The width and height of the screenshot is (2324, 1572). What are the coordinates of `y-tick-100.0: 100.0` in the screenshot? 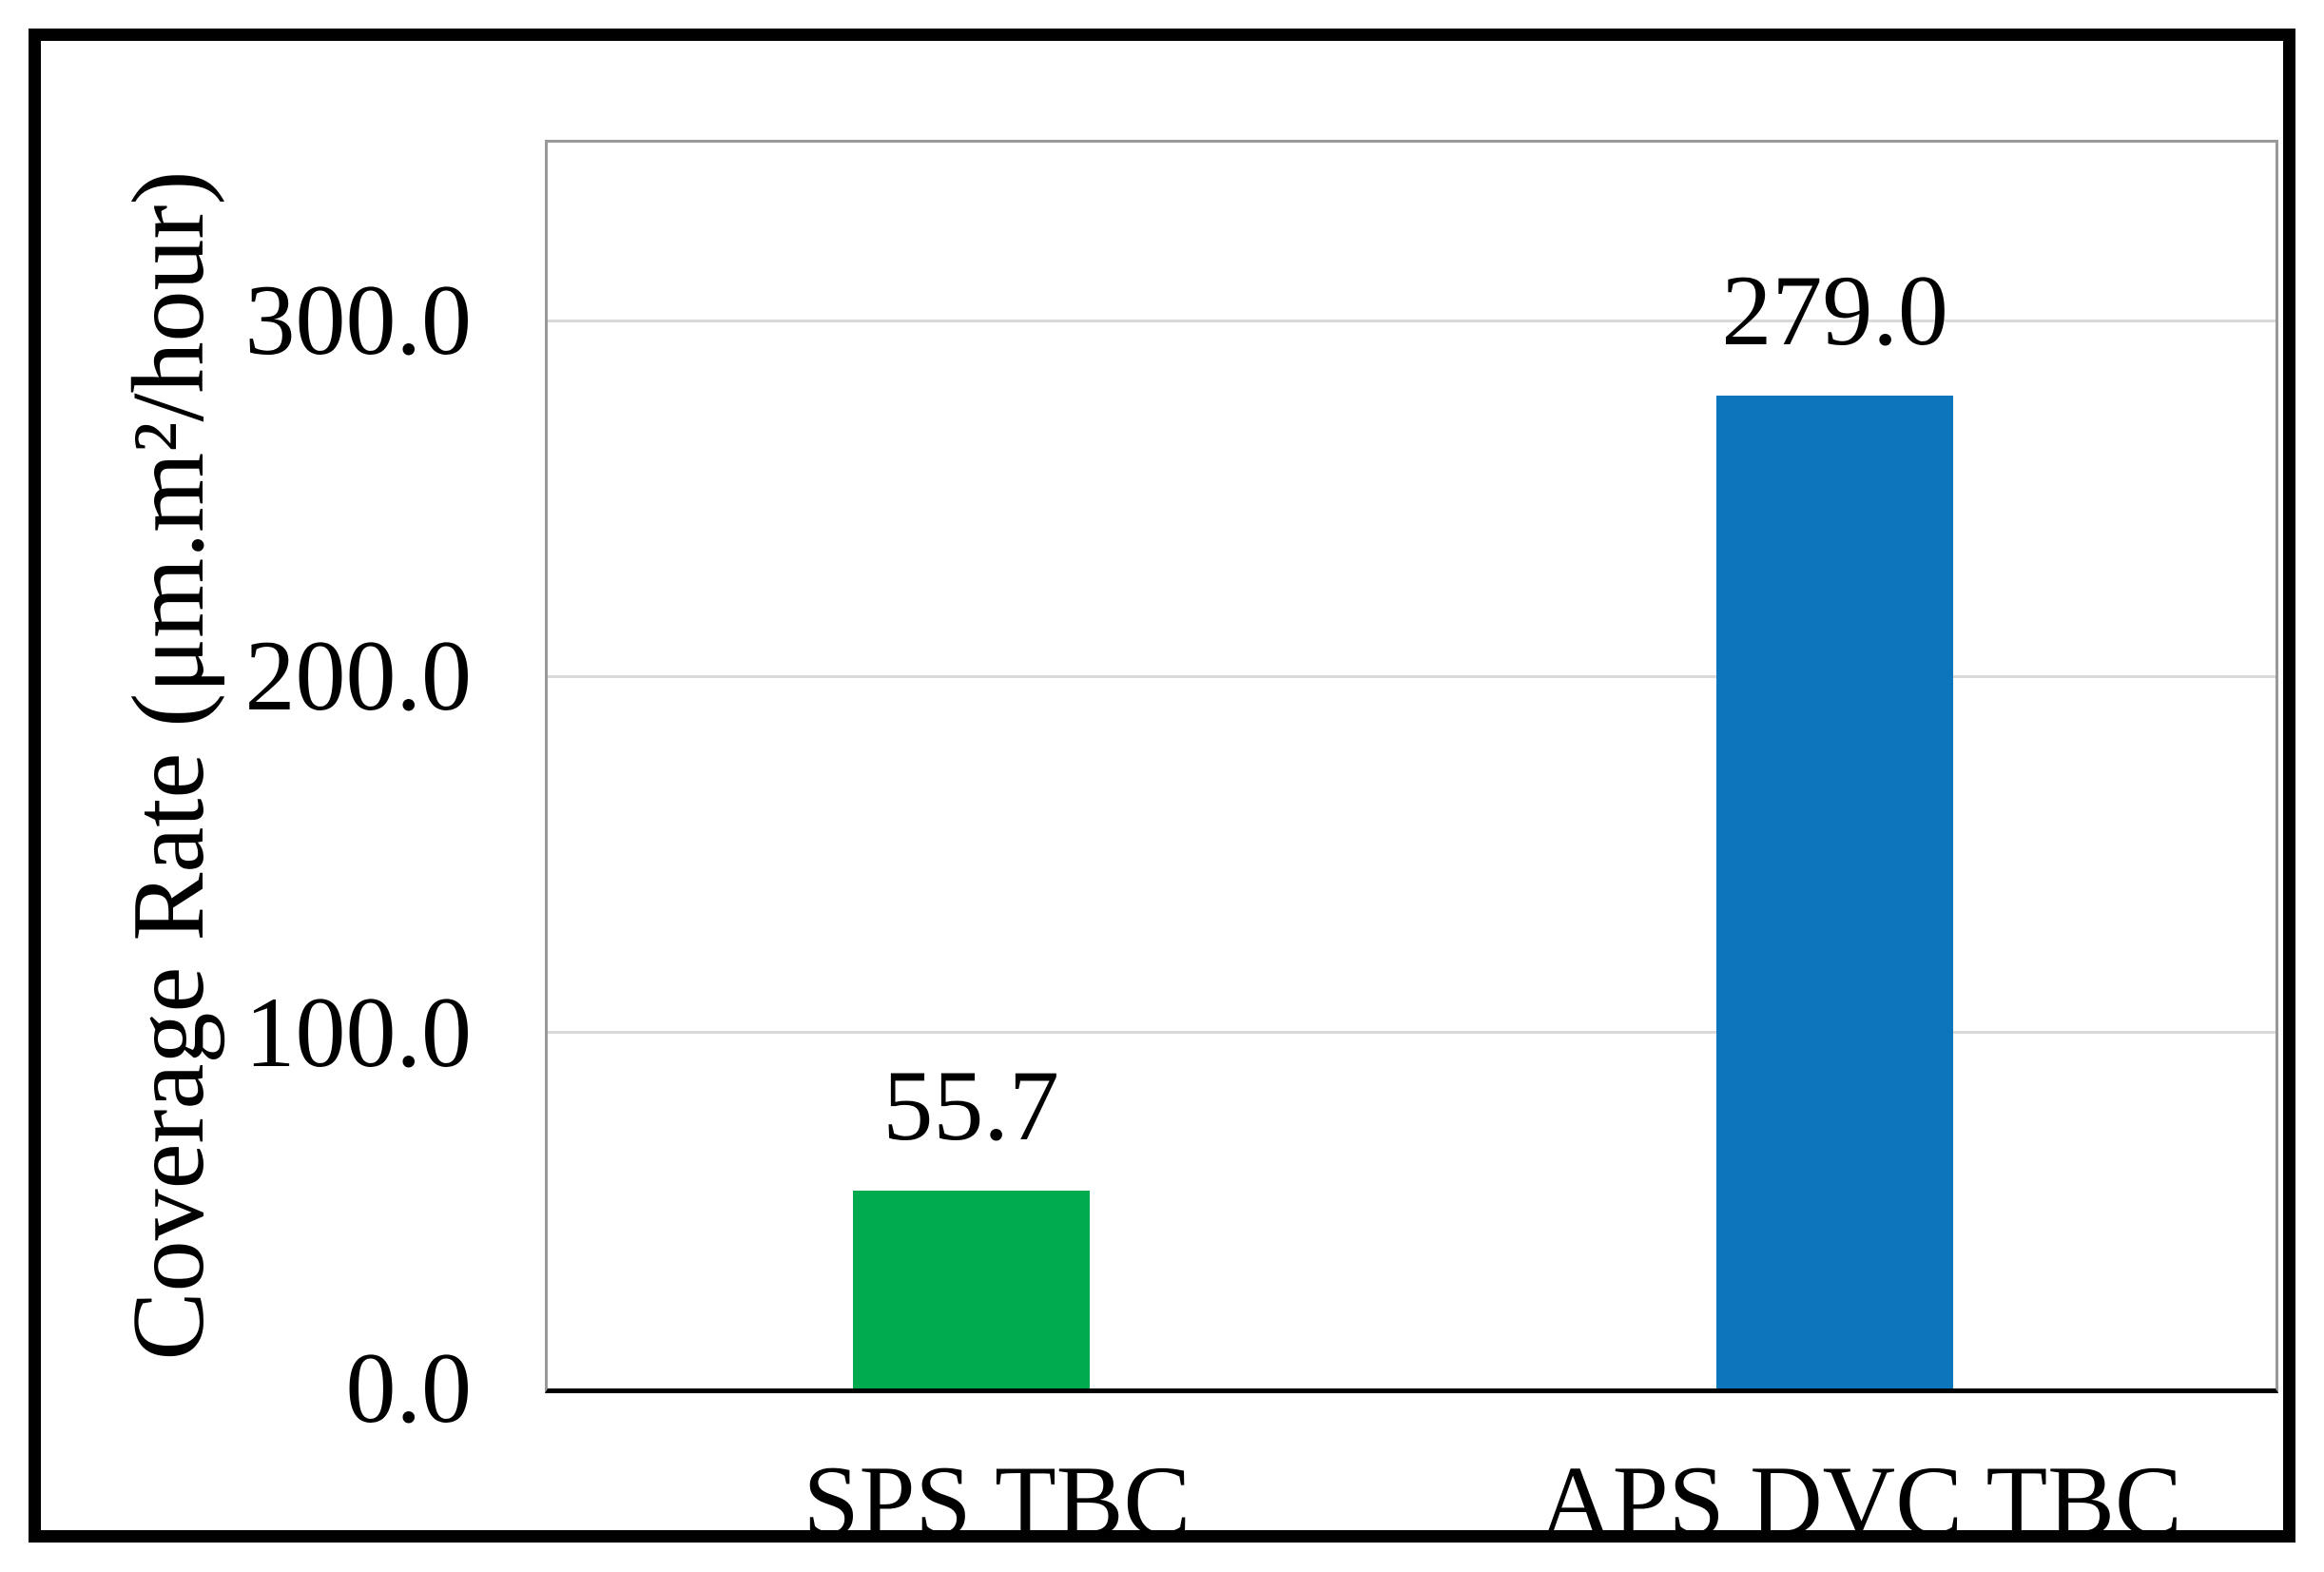 It's located at (358, 1032).